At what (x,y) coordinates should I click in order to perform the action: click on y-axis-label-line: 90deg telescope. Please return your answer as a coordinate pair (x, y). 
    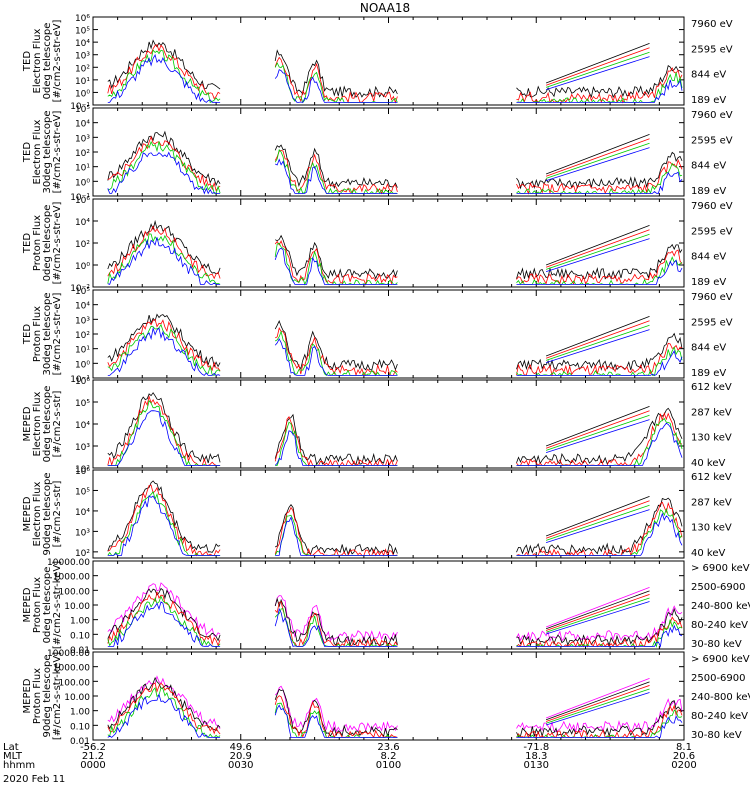
    Looking at the image, I should click on (47, 513).